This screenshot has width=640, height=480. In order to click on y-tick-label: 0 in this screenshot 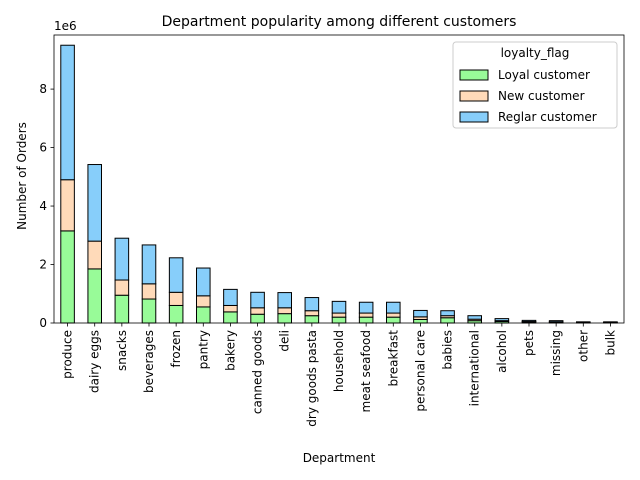, I will do `click(43, 323)`.